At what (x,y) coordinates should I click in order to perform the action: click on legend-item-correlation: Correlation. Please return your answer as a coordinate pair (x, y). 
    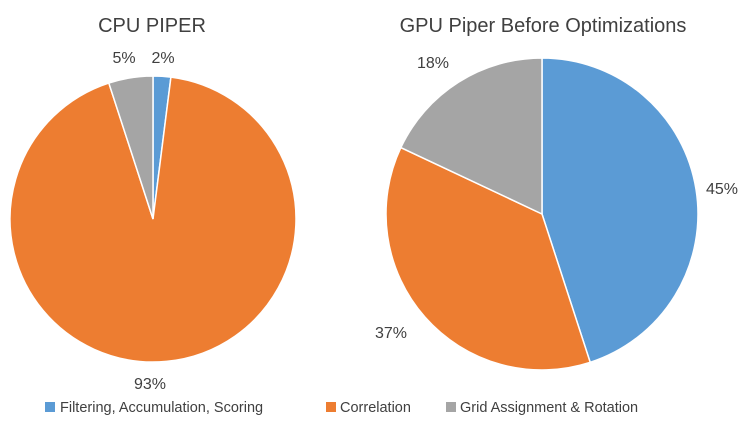
    Looking at the image, I should click on (368, 408).